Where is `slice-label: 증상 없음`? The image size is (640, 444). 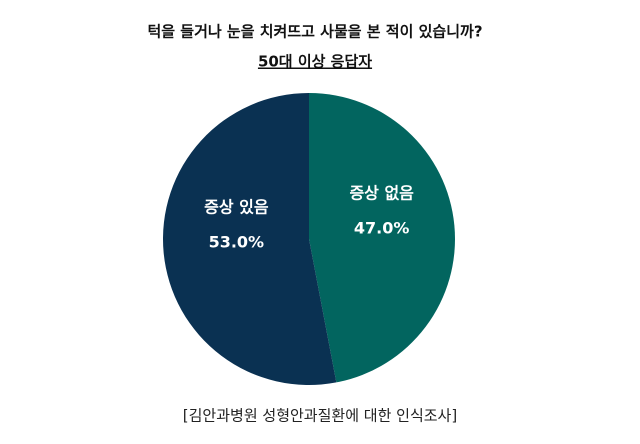
slice-label: 증상 없음 is located at coordinates (381, 193).